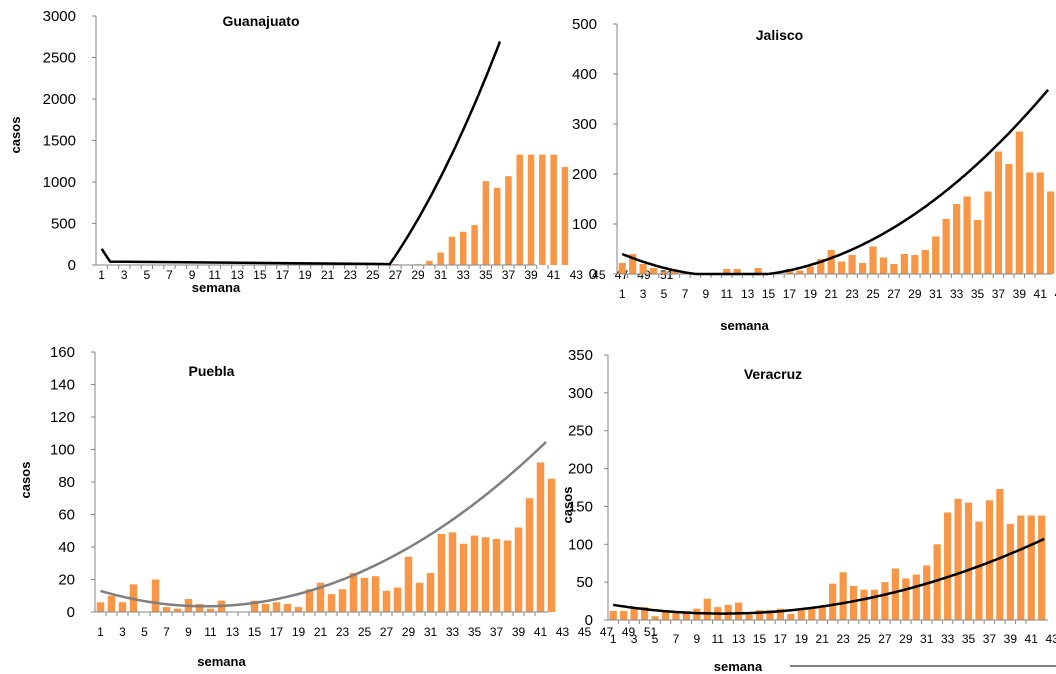 The width and height of the screenshot is (1056, 674). I want to click on y-tick-label: 300, so click(584, 124).